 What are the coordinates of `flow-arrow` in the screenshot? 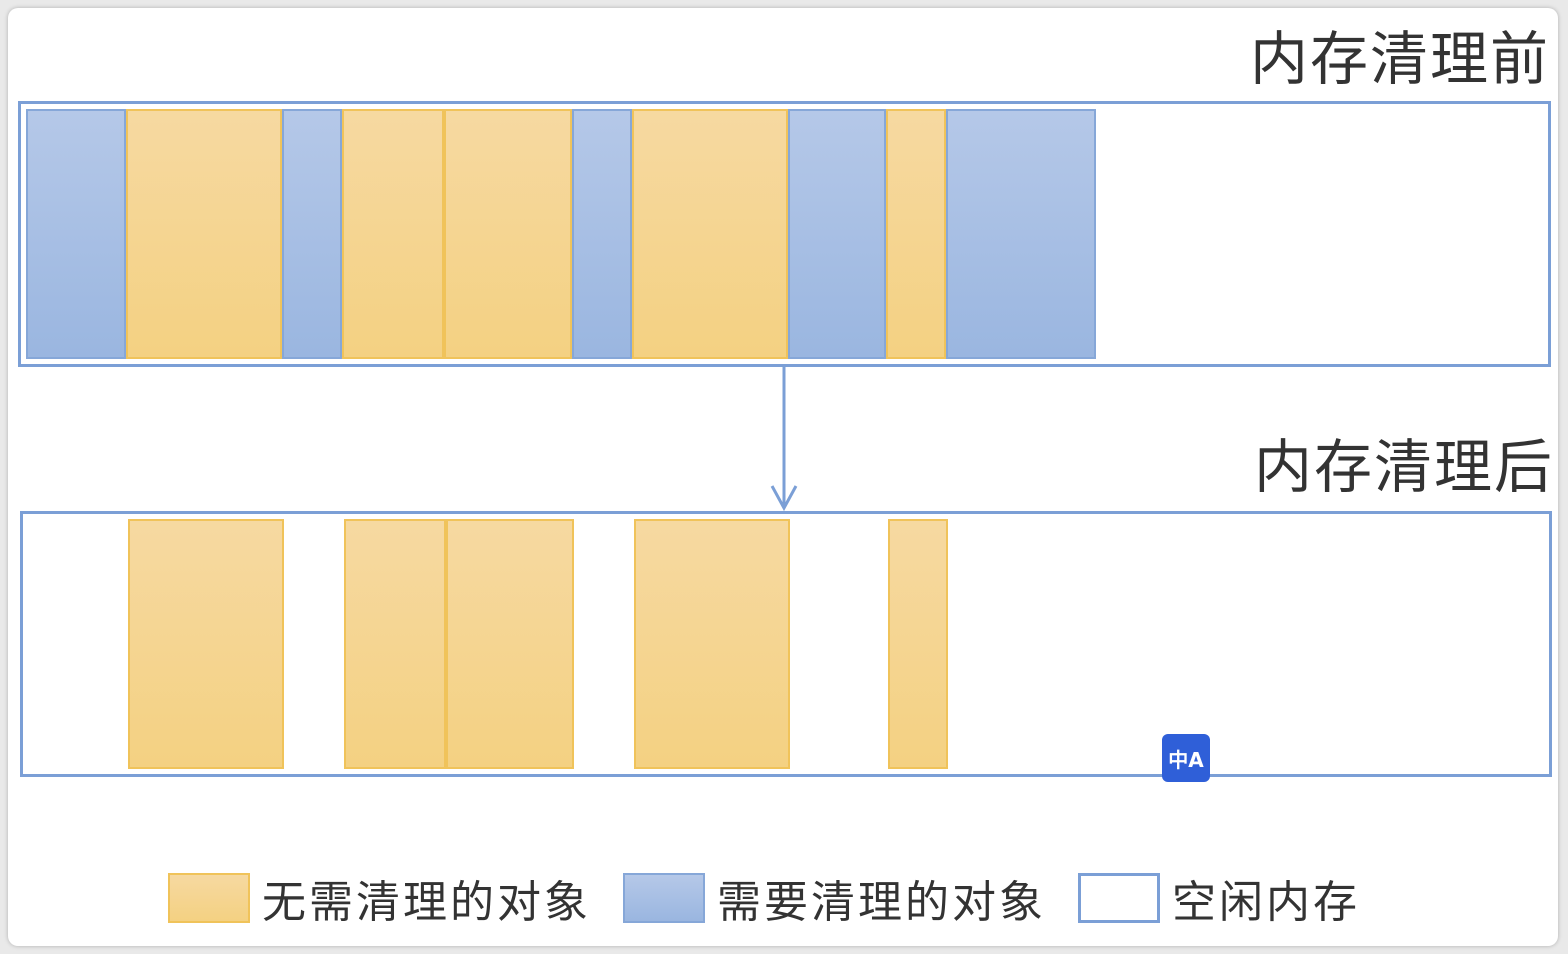 It's located at (784, 439).